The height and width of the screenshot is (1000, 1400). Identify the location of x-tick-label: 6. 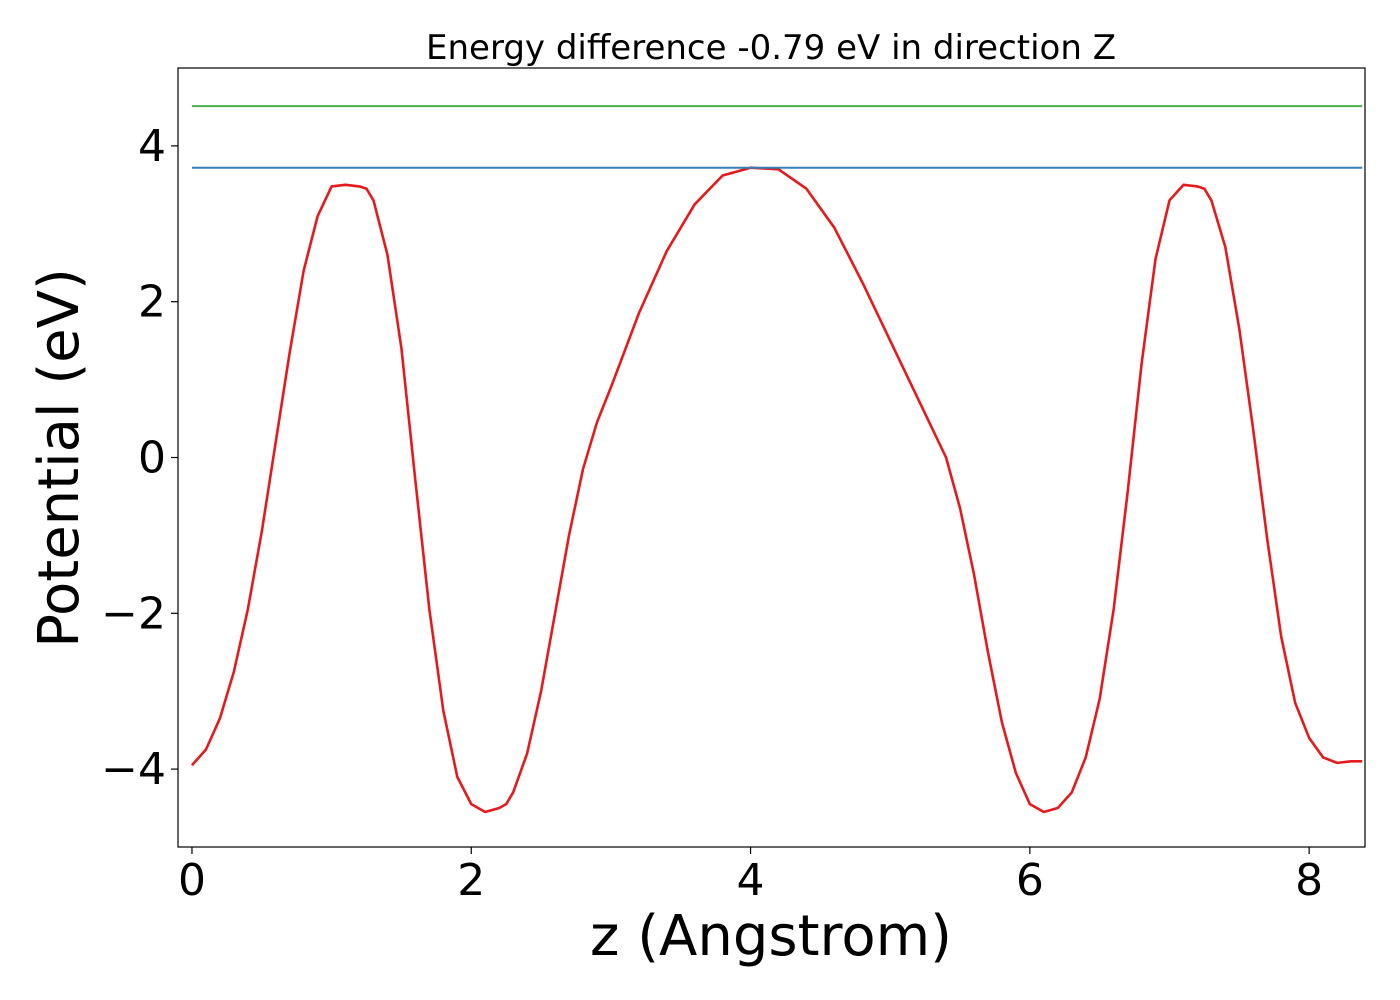
(1030, 880).